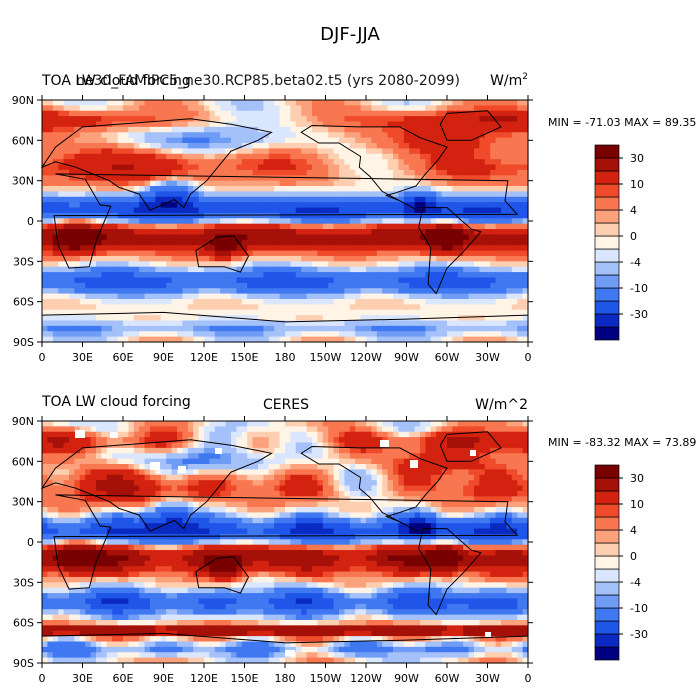  What do you see at coordinates (622, 442) in the screenshot?
I see `panel-2-minmax: MIN = -83.32 MAX = 73.89` at bounding box center [622, 442].